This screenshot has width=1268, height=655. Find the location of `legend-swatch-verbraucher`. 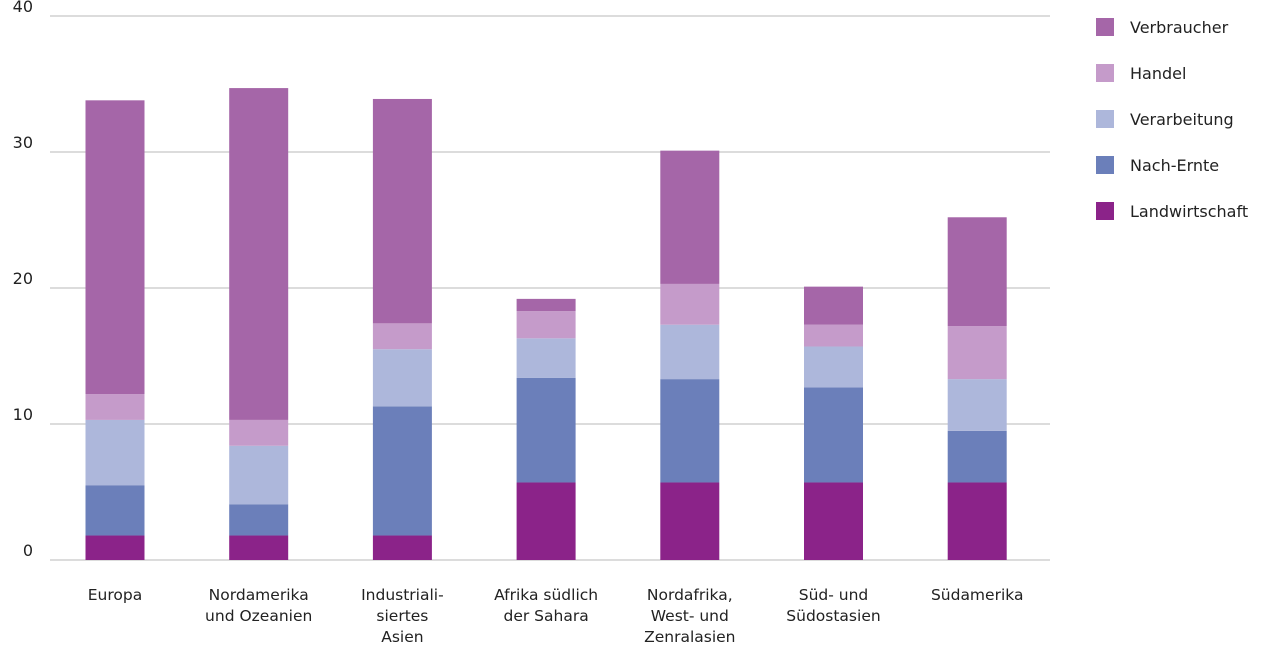

legend-swatch-verbraucher is located at coordinates (1105, 27).